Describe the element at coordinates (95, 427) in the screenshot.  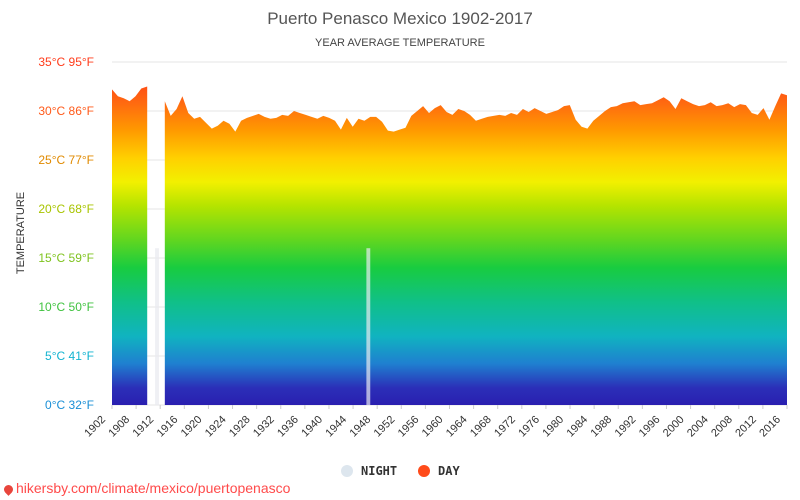
I see `x-tick-label: 1902` at that location.